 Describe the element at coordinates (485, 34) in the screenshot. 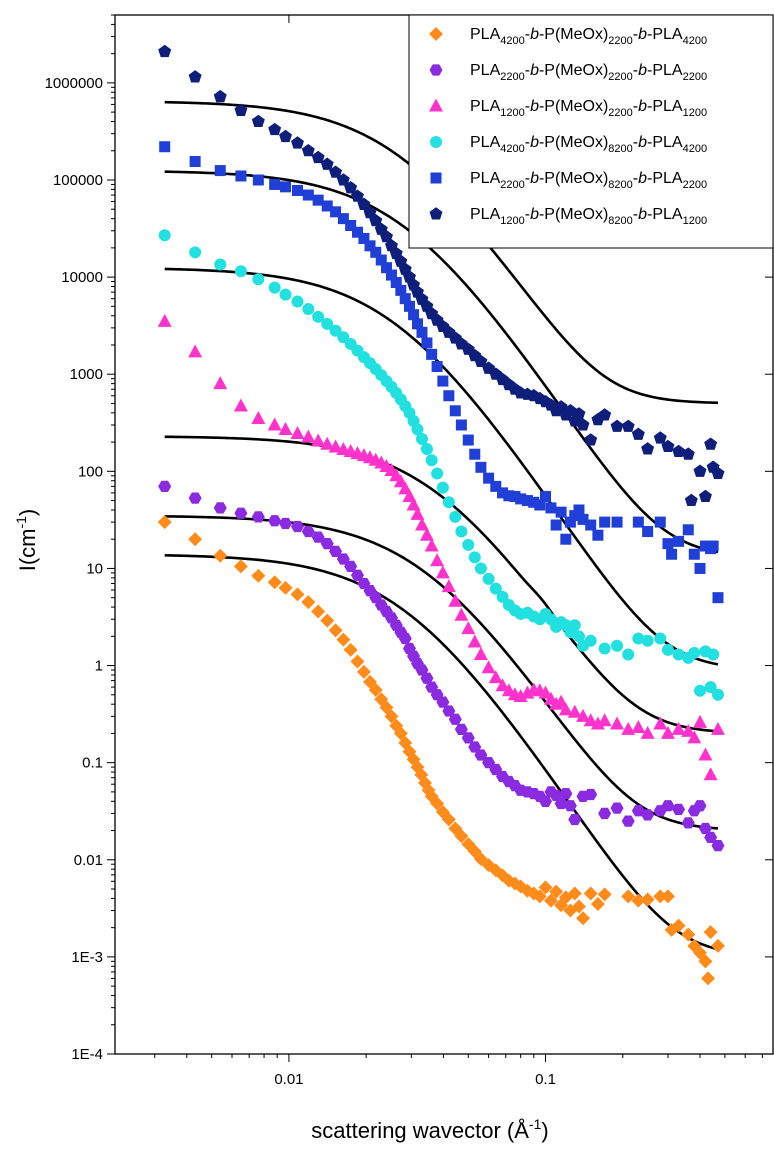

I see `legend-label-part: PLA` at that location.